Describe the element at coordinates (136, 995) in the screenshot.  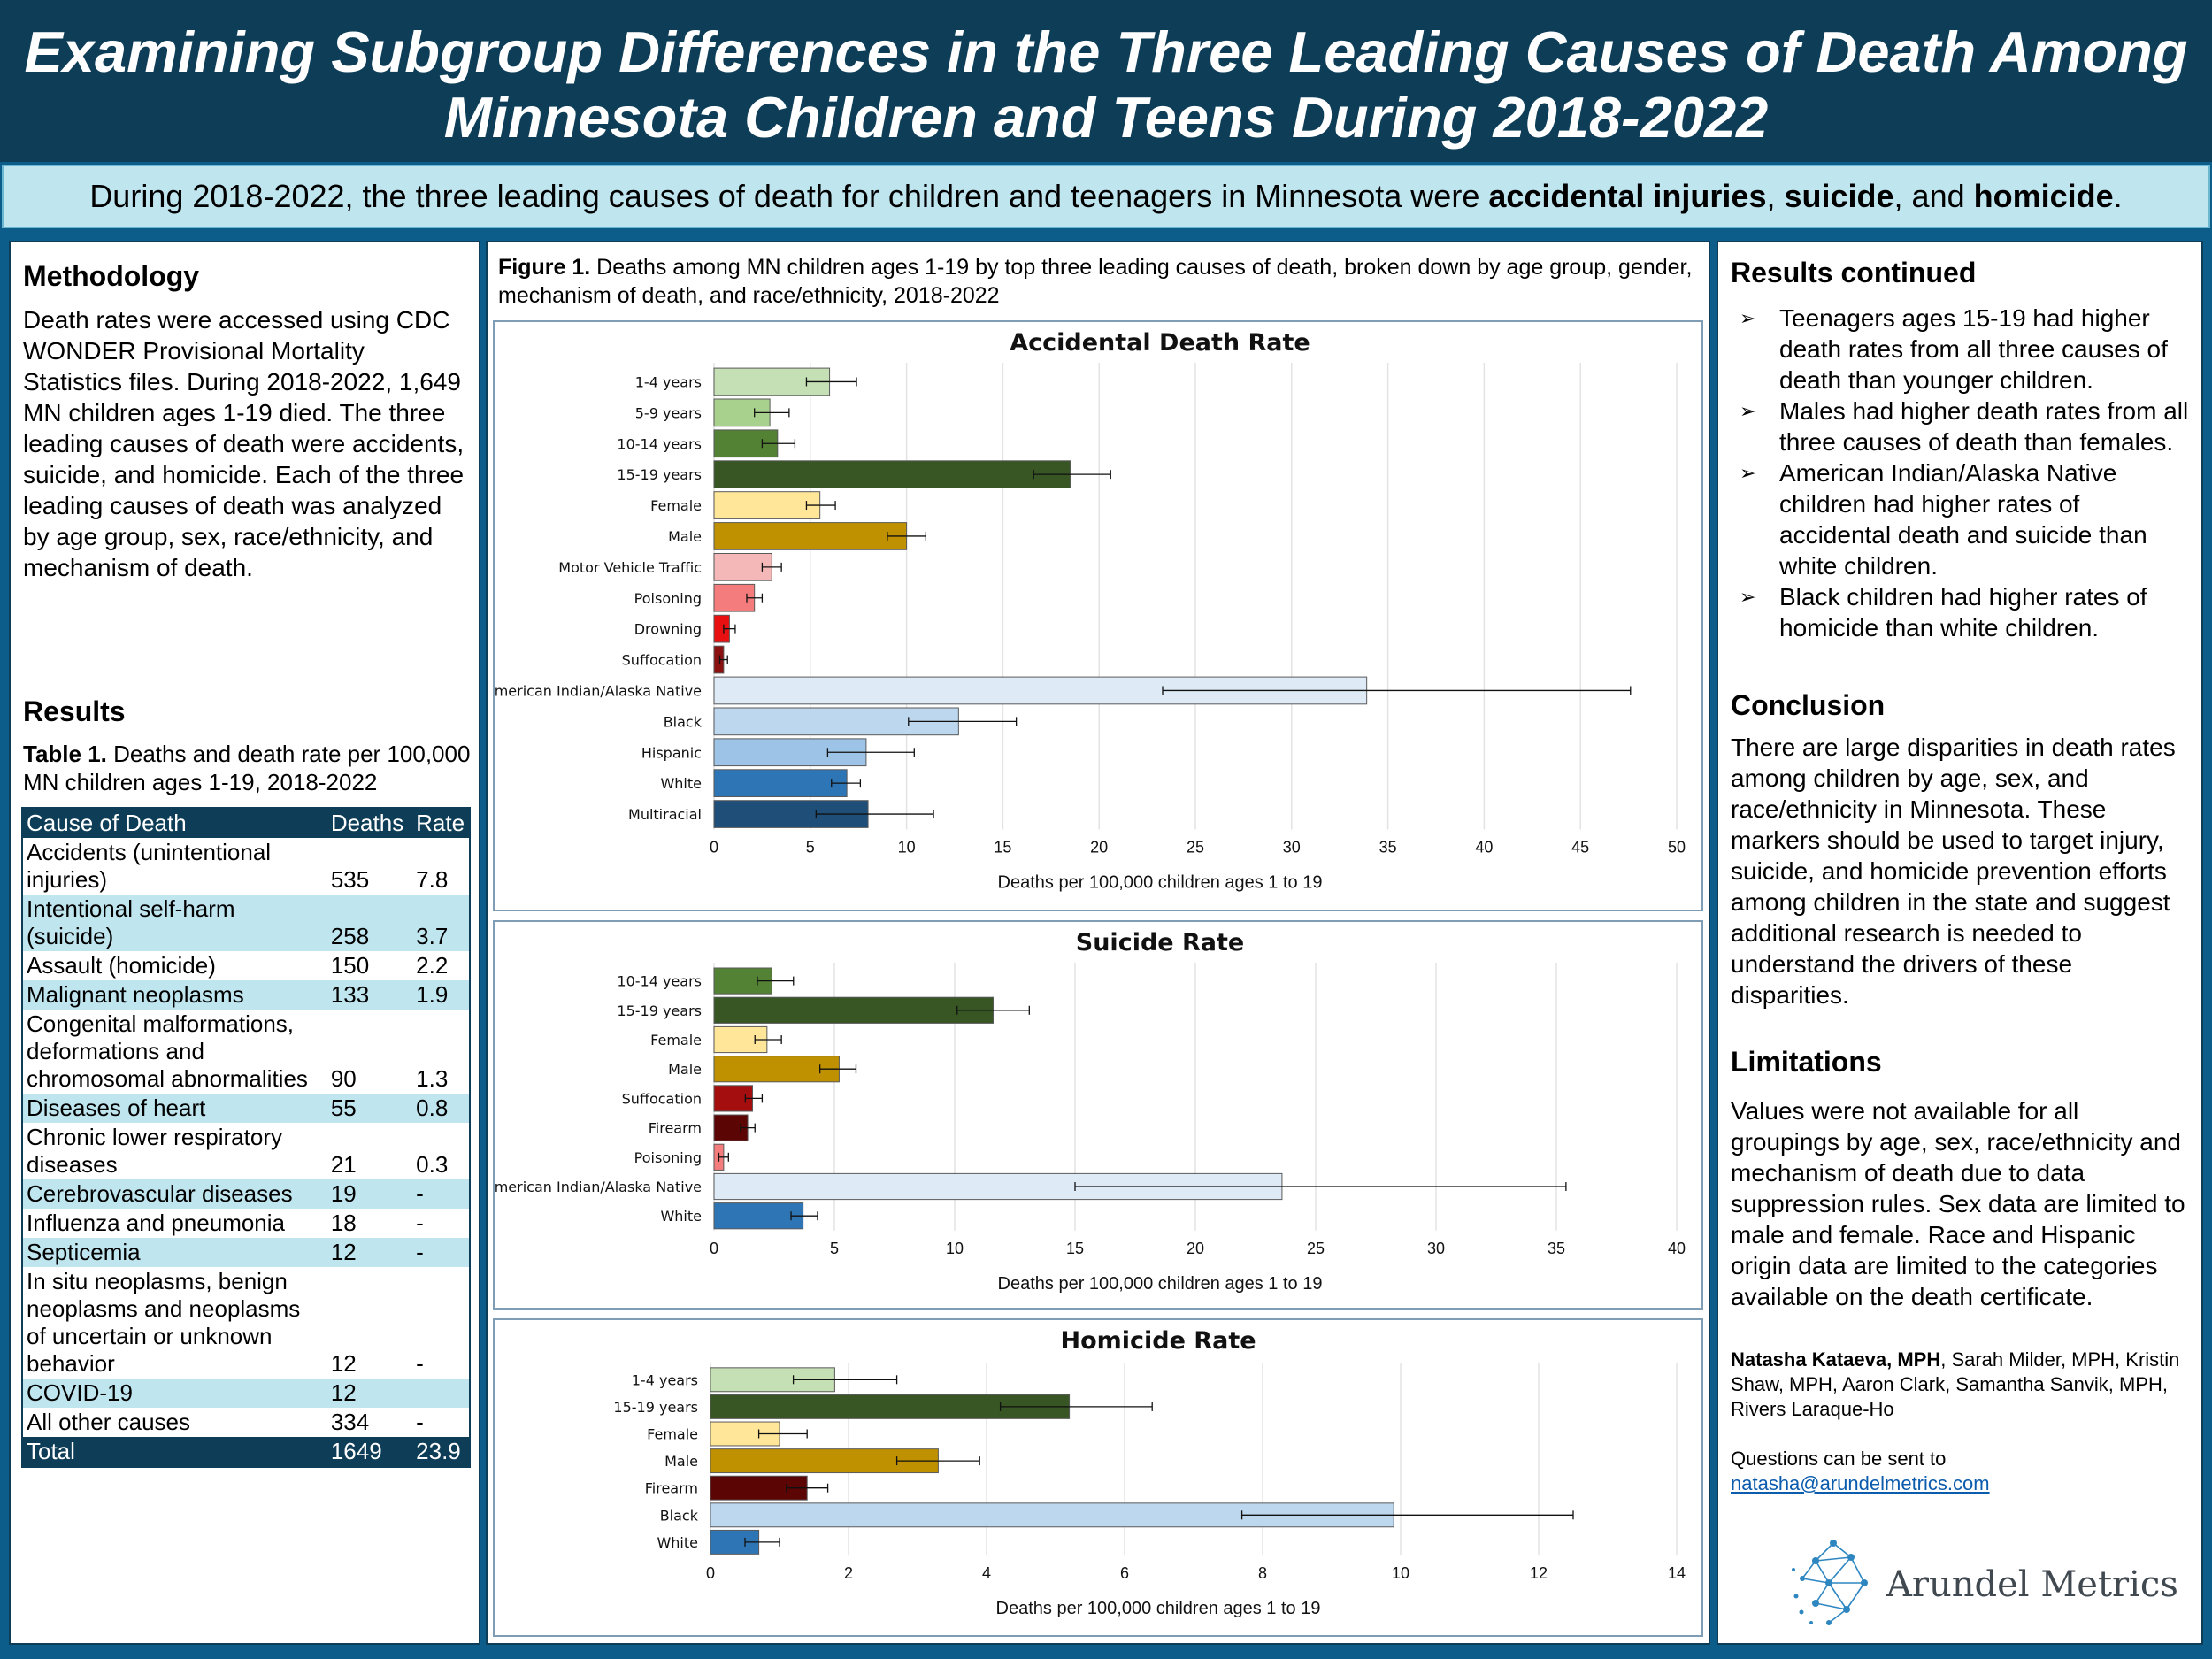
I see `table-cell-cause: Malignant neoplasms` at that location.